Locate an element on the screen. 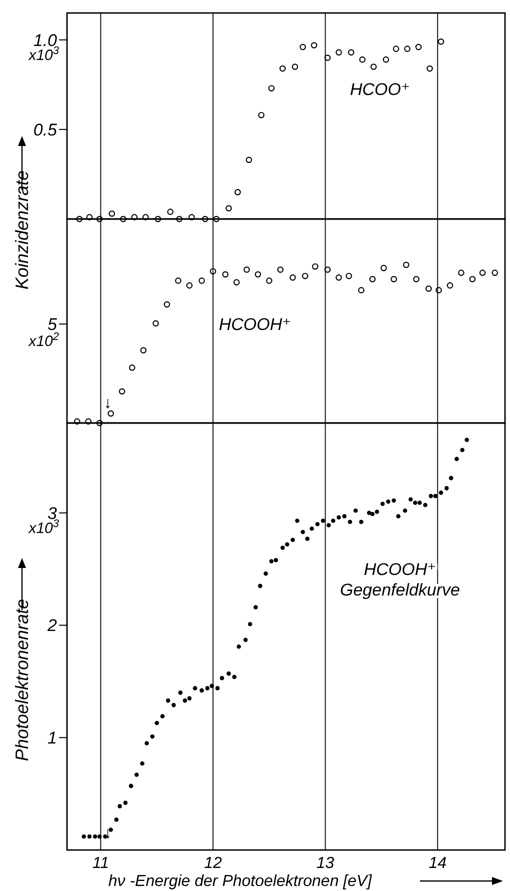  annotation: ↓ is located at coordinates (108, 403).